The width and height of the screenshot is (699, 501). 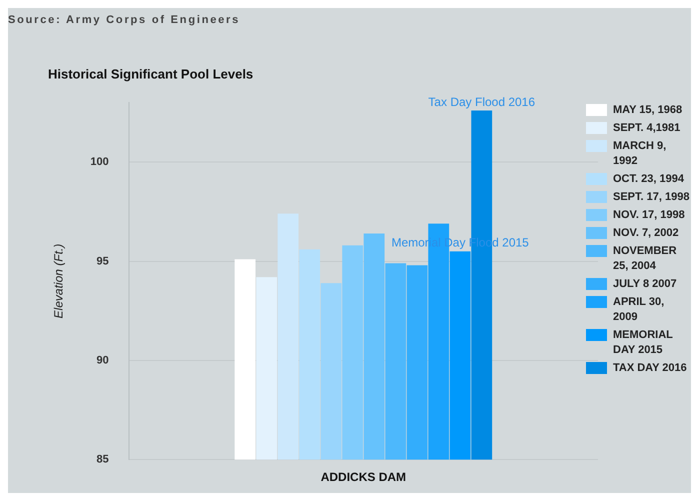 What do you see at coordinates (102, 460) in the screenshot?
I see `y-tick-label: 85` at bounding box center [102, 460].